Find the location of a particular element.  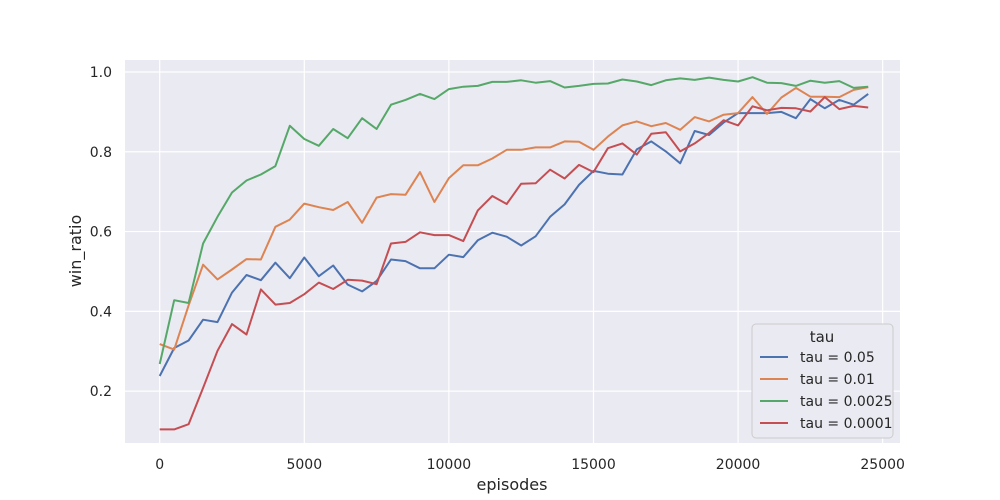

x-tick-label: 25000 is located at coordinates (882, 465).